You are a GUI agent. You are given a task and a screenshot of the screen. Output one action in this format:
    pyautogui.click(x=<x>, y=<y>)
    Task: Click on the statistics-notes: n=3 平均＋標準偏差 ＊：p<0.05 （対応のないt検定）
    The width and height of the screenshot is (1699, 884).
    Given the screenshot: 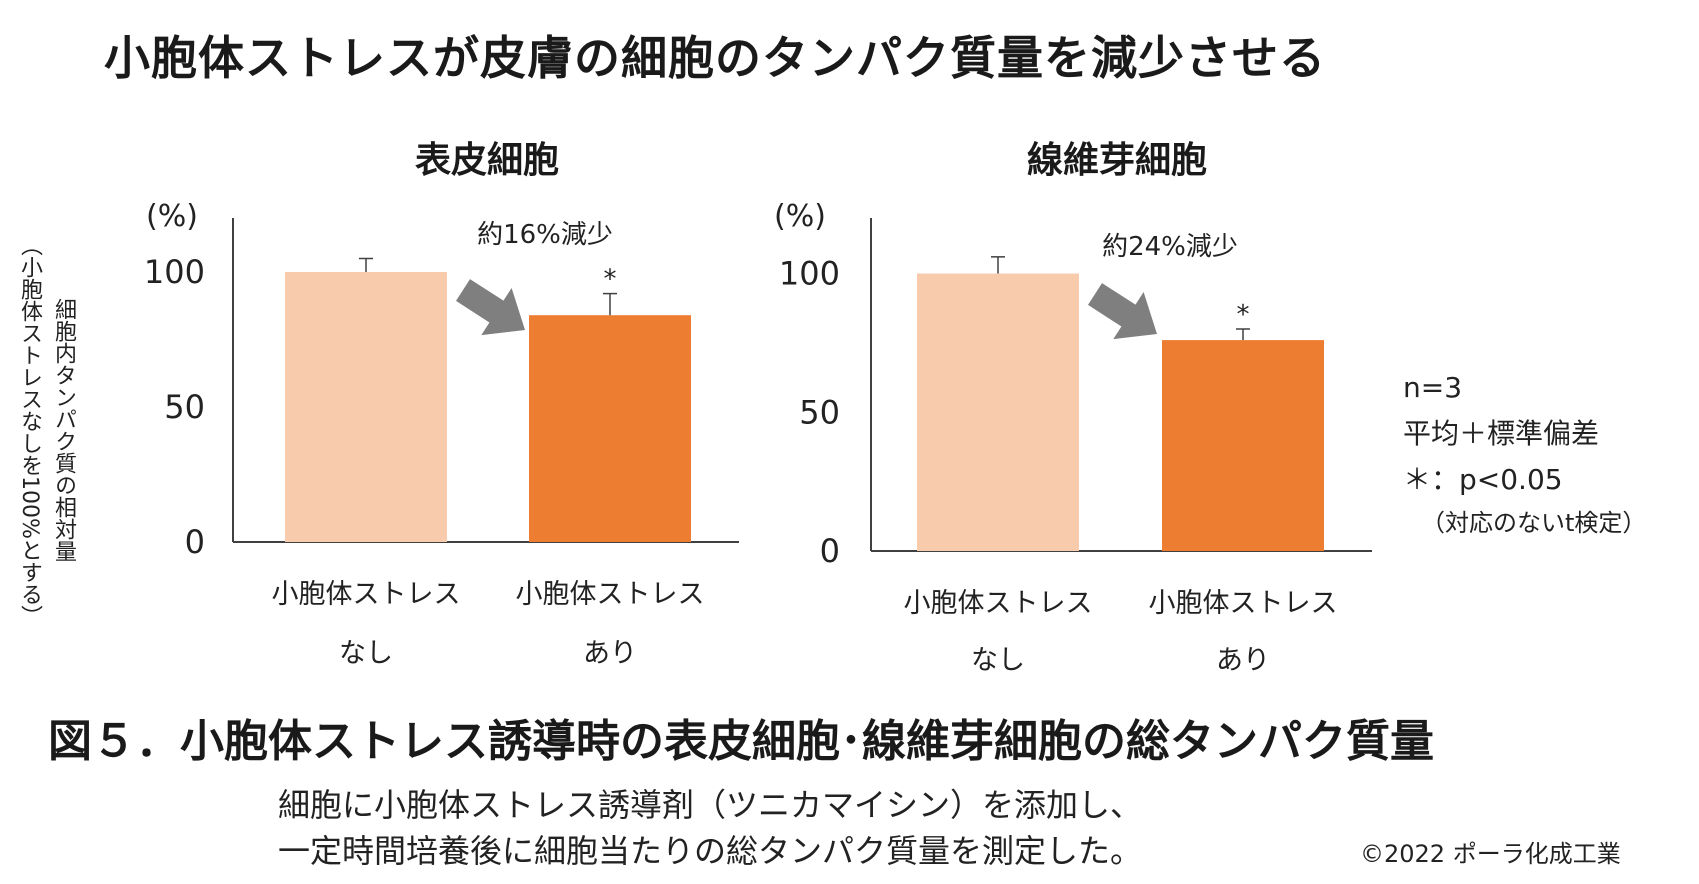 What is the action you would take?
    pyautogui.click(x=1524, y=454)
    